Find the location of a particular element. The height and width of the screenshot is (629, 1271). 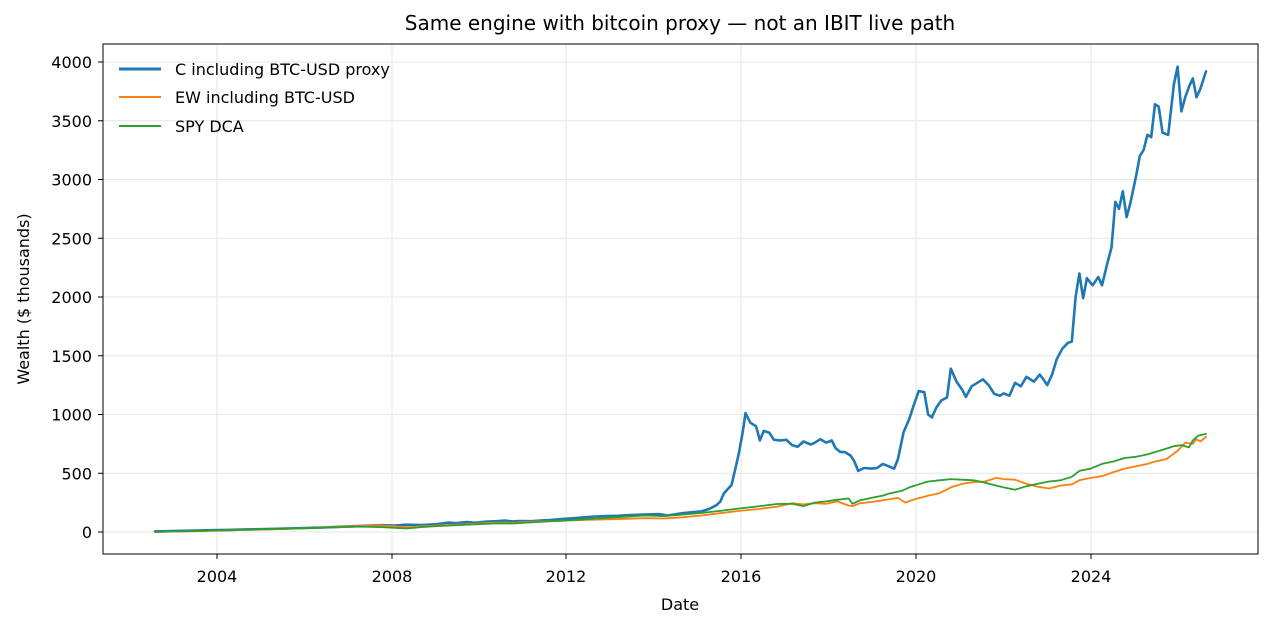

x-tick-label: 2024 is located at coordinates (1091, 576).